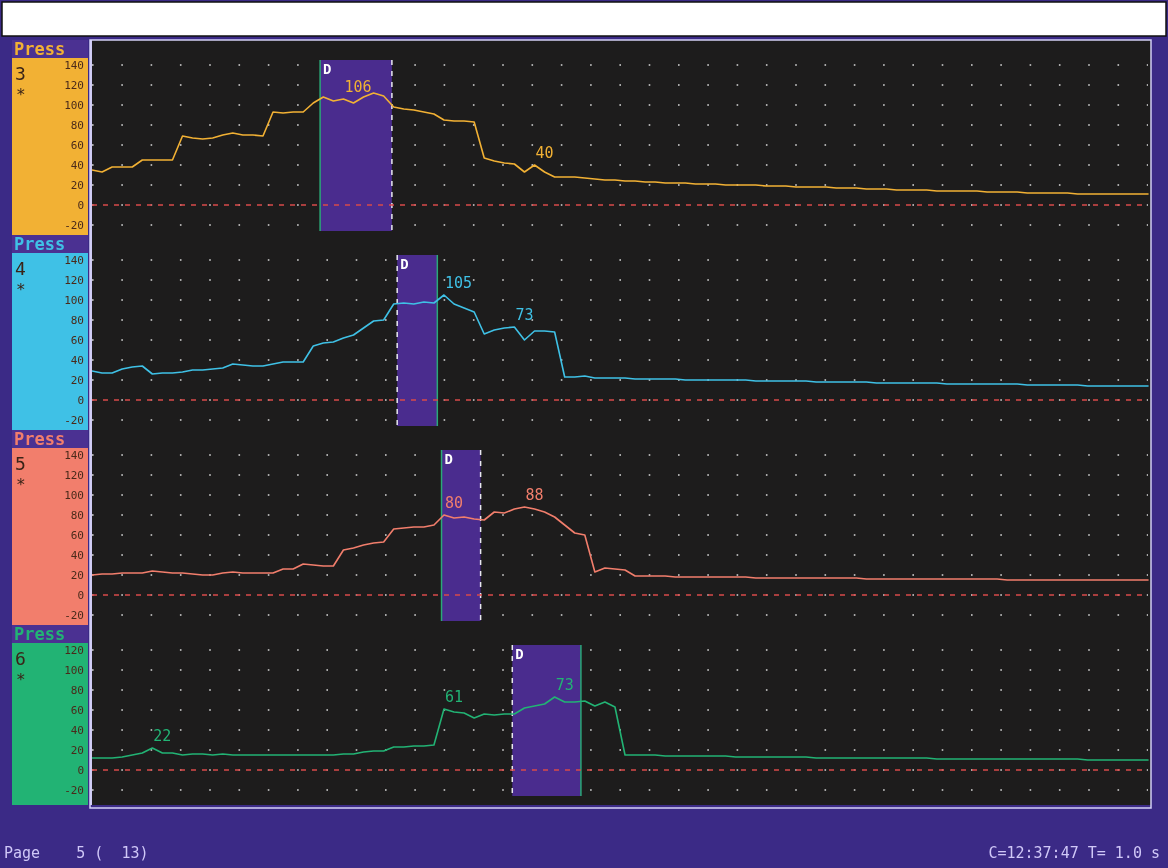 This screenshot has height=868, width=1168. Describe the element at coordinates (20, 658) in the screenshot. I see `y-axis-title: 6` at that location.